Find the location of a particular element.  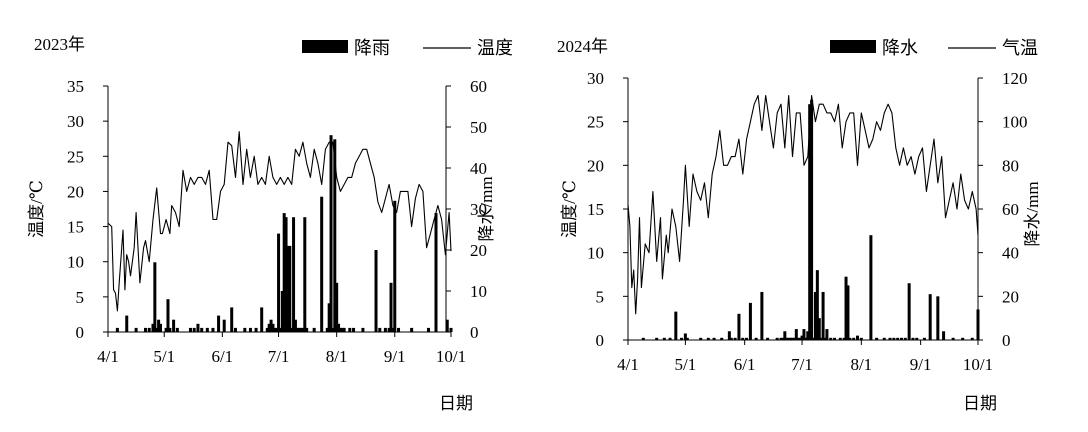

right-tick-label: 100 is located at coordinates (1015, 122).